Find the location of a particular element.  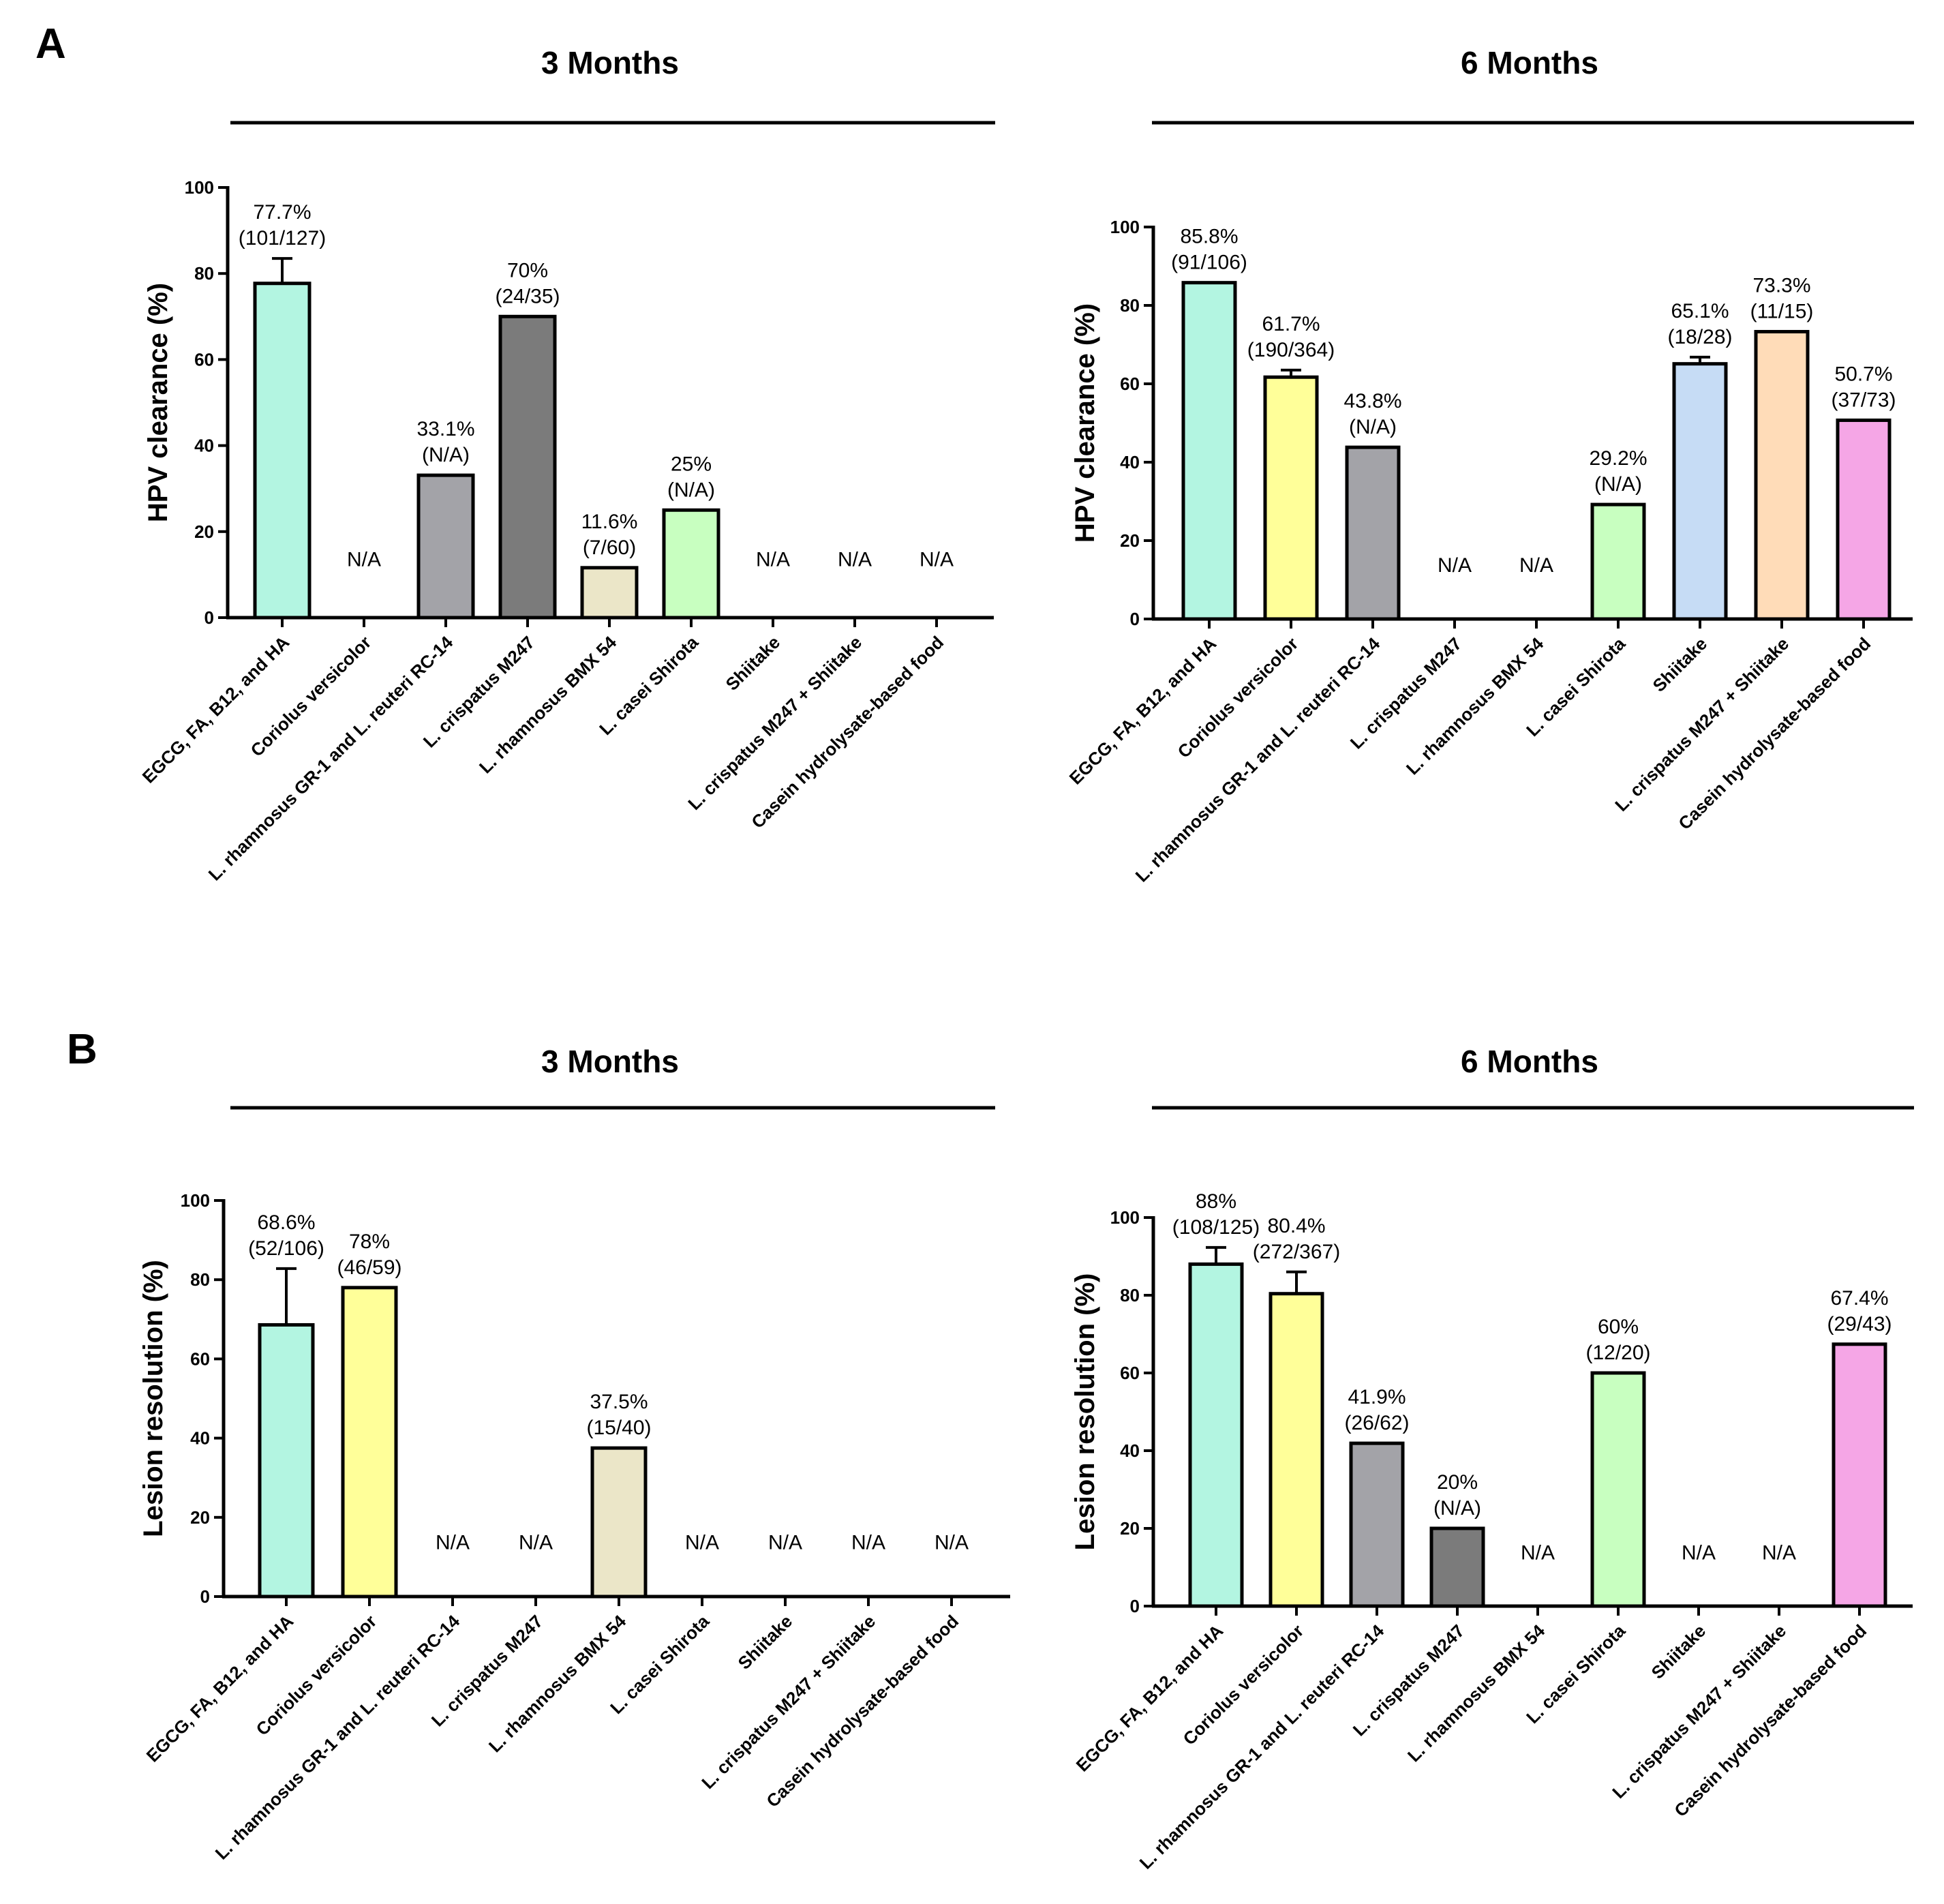

data-label: 61.7% is located at coordinates (1291, 324).